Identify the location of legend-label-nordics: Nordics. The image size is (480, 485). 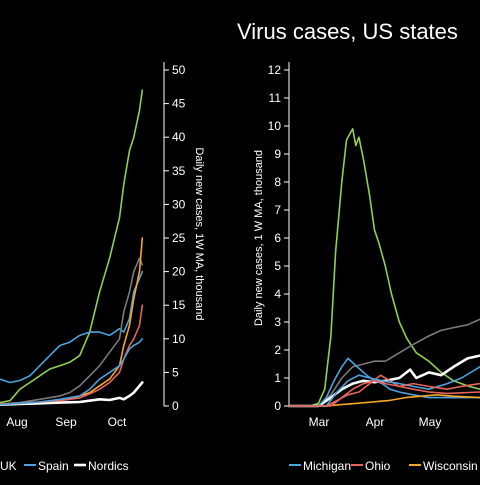
(108, 466).